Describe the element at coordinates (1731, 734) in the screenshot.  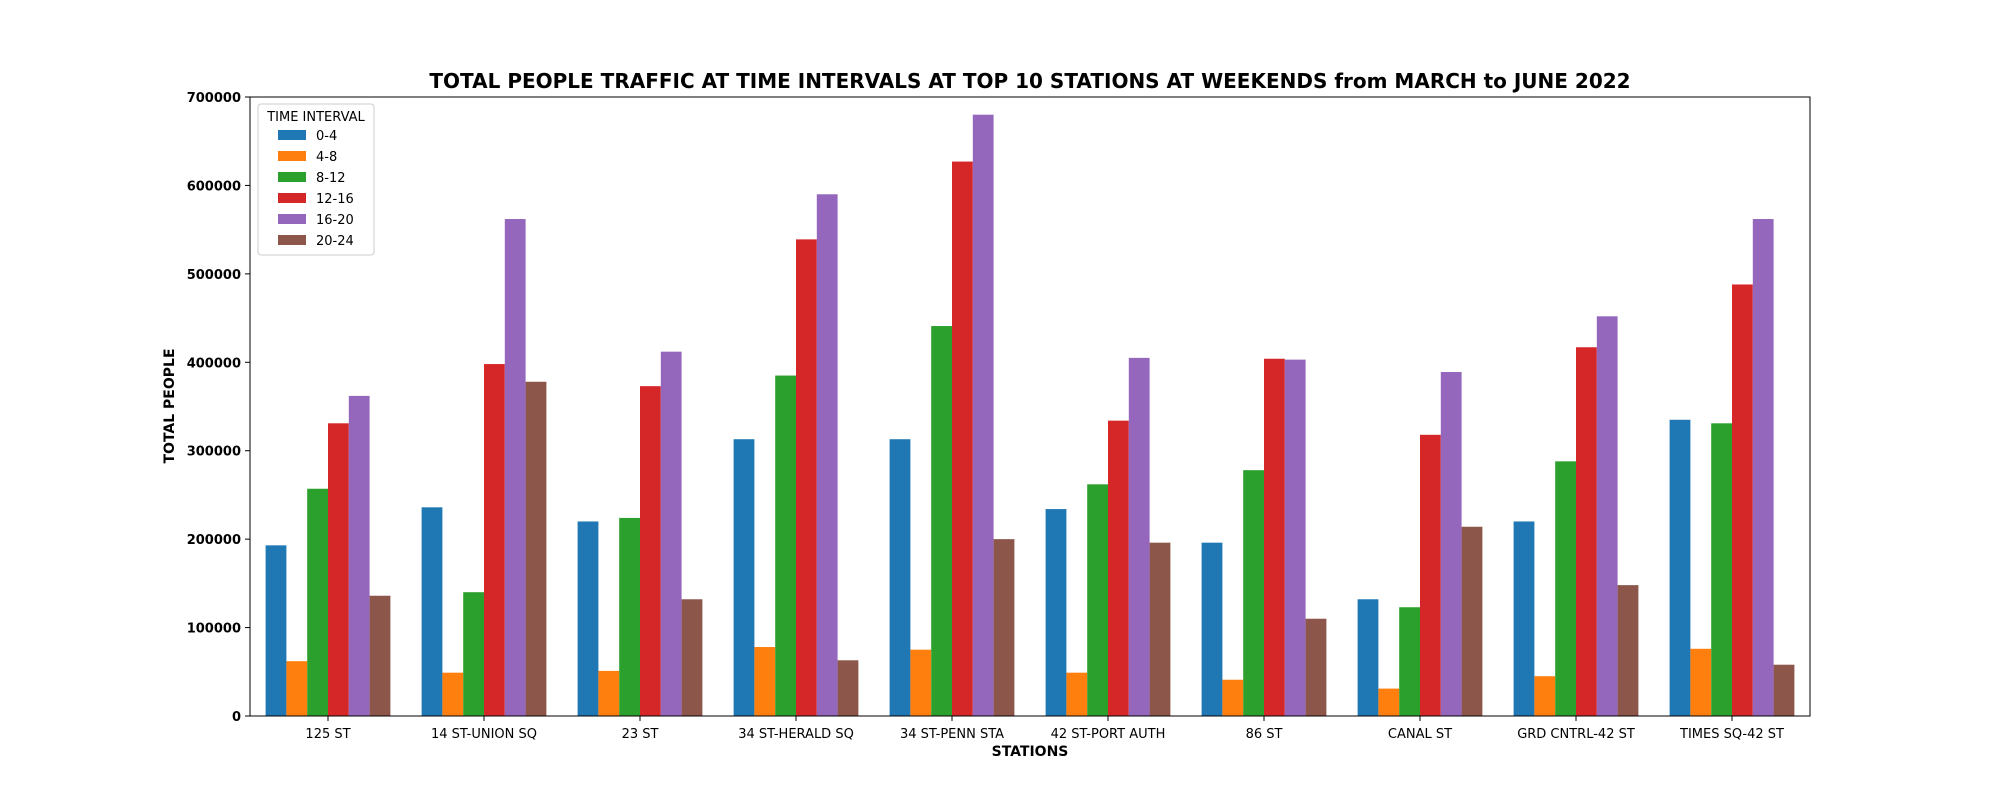
I see `x-tick-label: TIMES SQ-42 ST` at that location.